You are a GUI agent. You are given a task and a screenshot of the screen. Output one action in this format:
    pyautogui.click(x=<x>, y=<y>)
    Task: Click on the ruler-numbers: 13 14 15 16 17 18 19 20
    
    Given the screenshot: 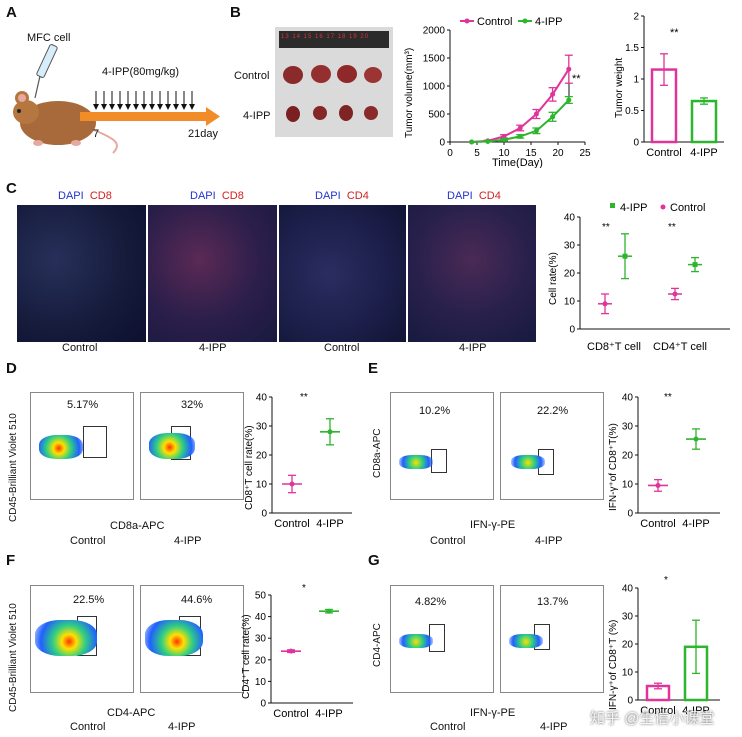 What is the action you would take?
    pyautogui.click(x=325, y=37)
    